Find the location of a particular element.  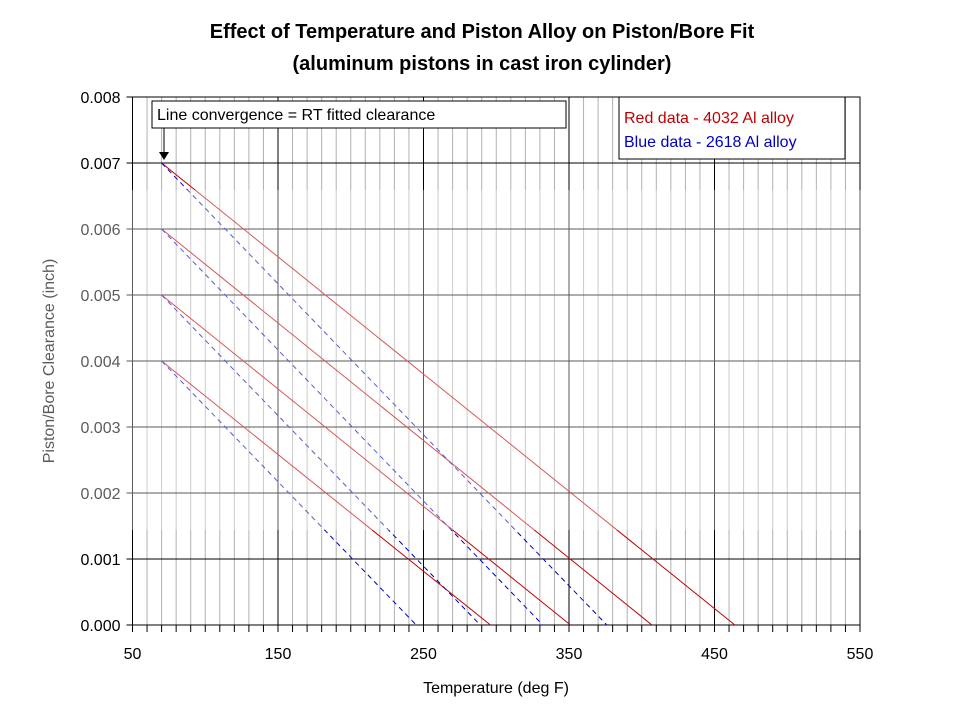

series-line-blue is located at coordinates (289, 493).